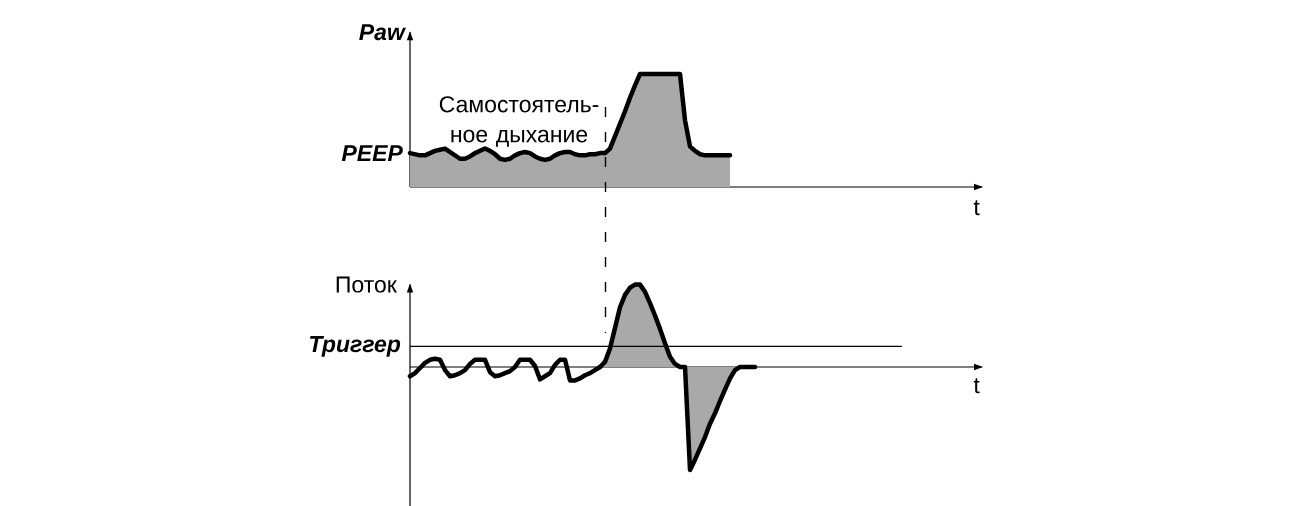  I want to click on ref-line-label: Триггер, so click(355, 346).